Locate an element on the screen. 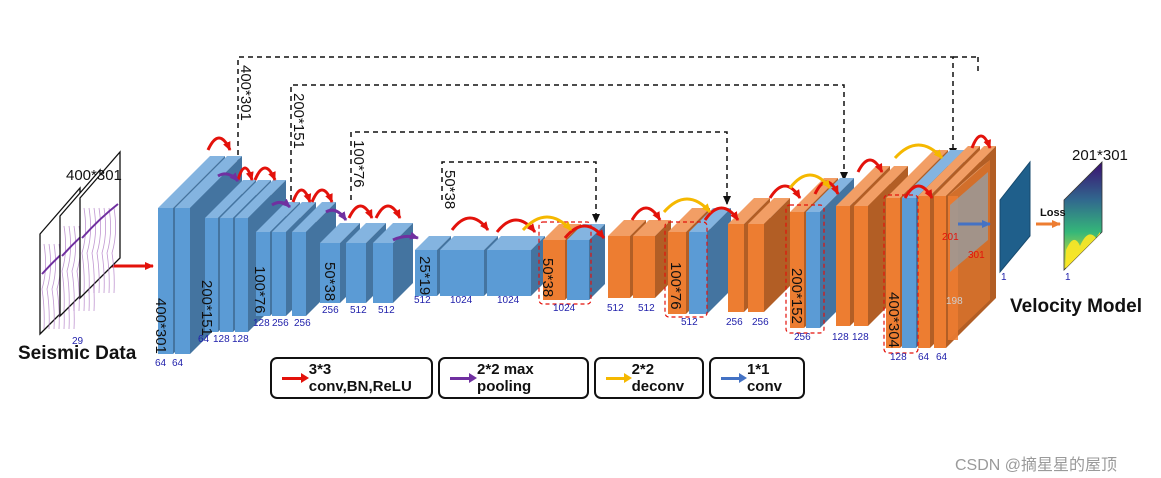 The height and width of the screenshot is (478, 1161). legend-onebyone: 1*1 conv is located at coordinates (757, 378).